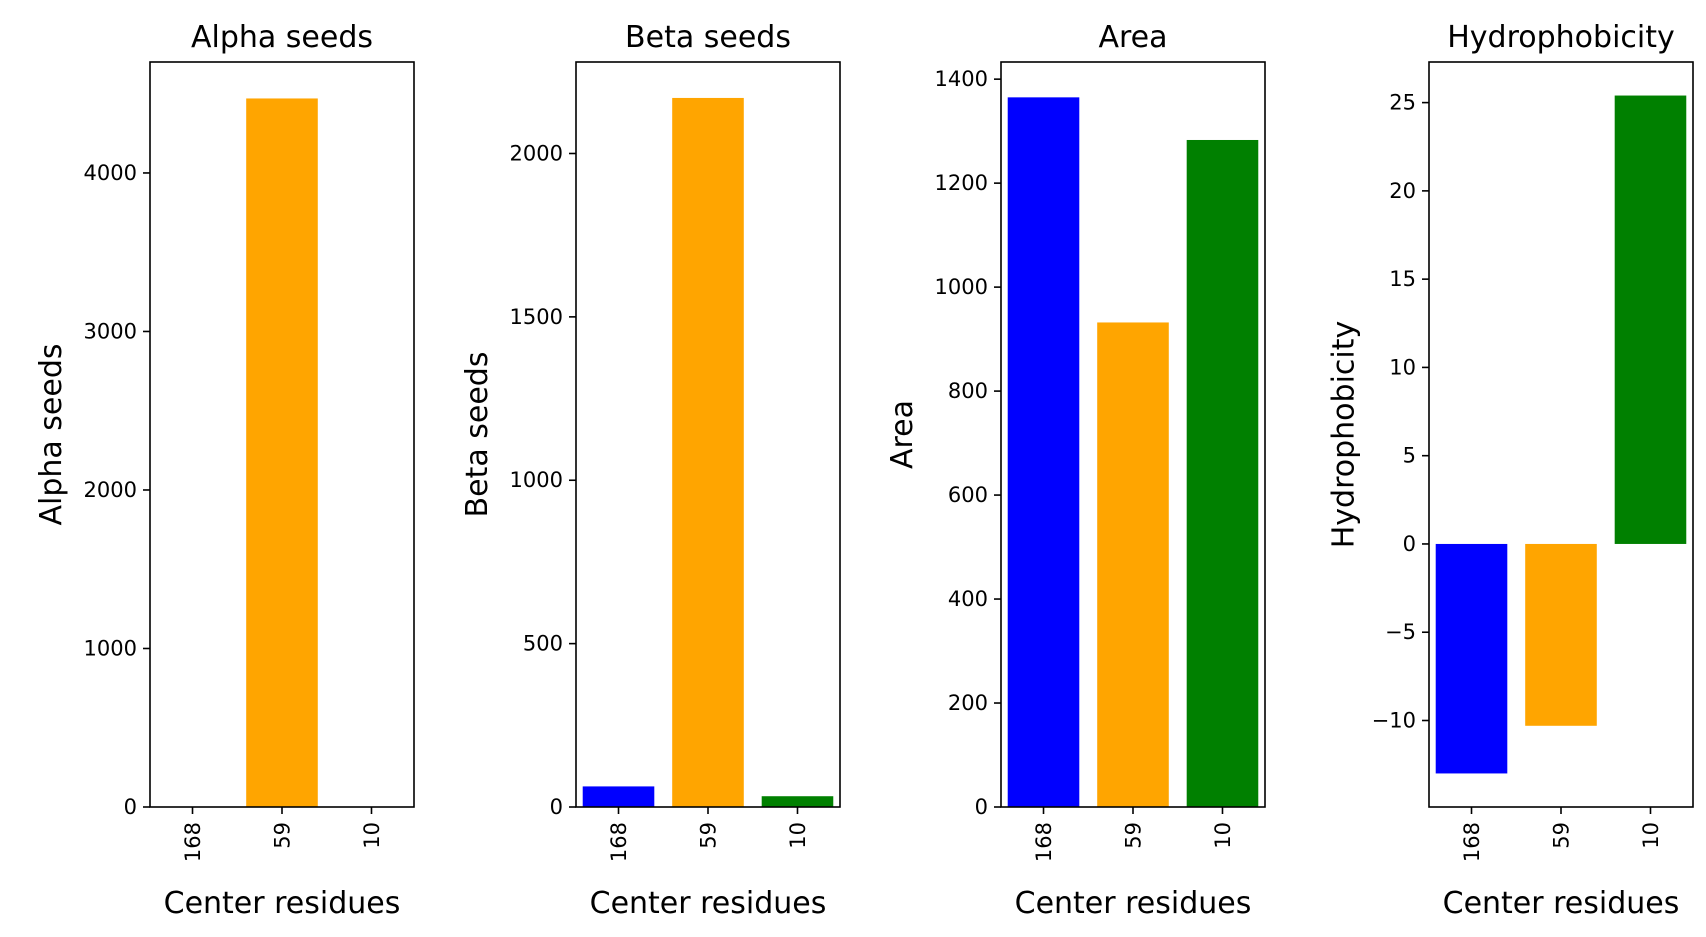  What do you see at coordinates (1344, 435) in the screenshot?
I see `y-axis-label: Hydrophobicity` at bounding box center [1344, 435].